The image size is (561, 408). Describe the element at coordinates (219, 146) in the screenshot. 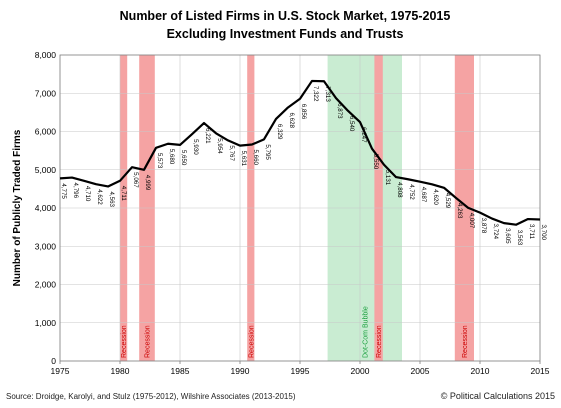

I see `data-label: 5,954` at that location.